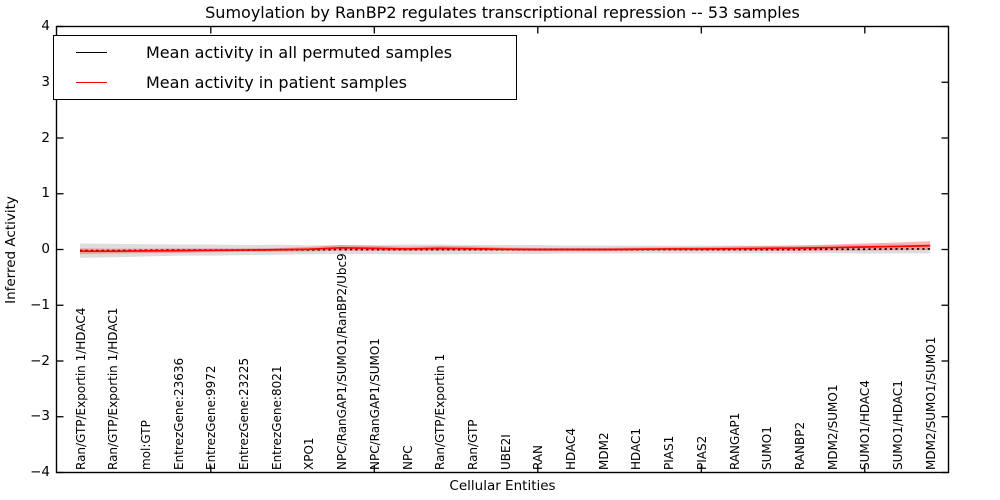  I want to click on x-tick-label: SUMO1/HDAC4, so click(865, 425).